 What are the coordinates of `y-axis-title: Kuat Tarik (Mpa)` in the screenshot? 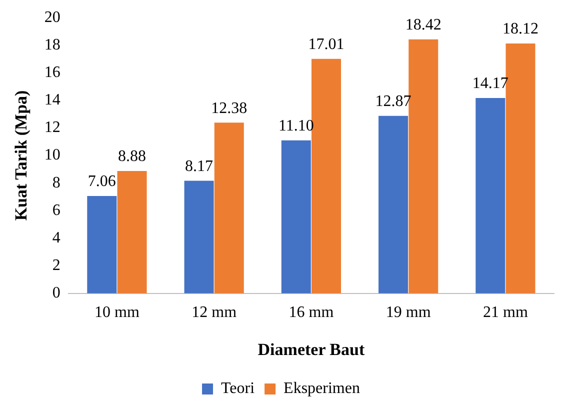 It's located at (21, 155).